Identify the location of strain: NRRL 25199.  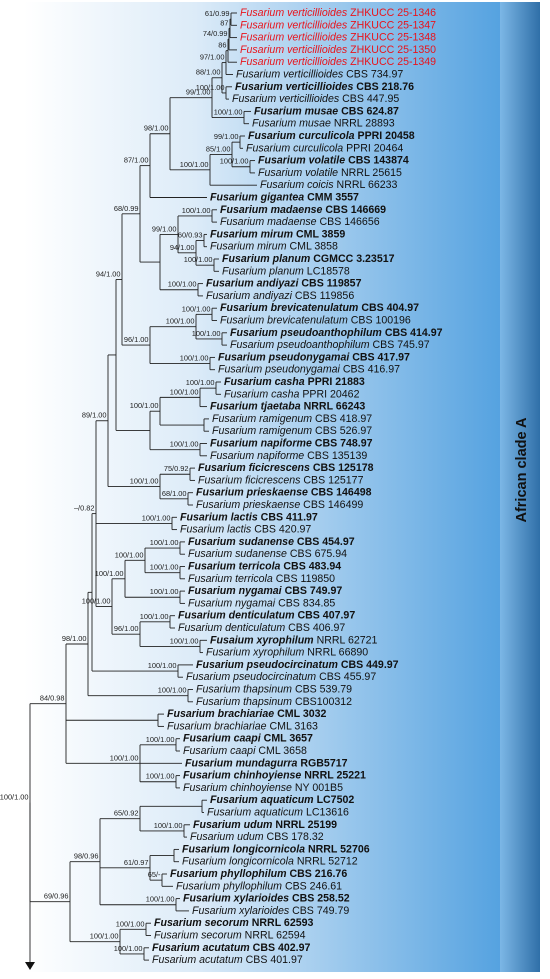
(306, 825).